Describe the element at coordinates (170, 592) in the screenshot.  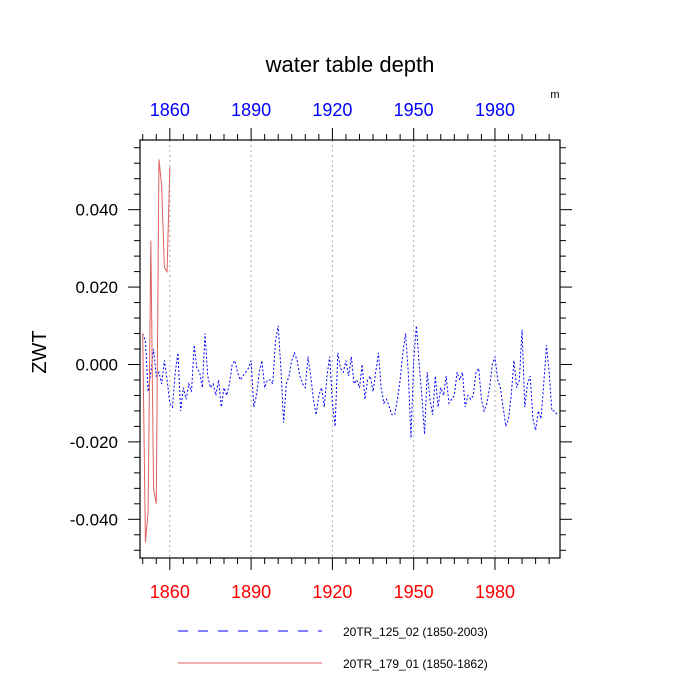
I see `x-tick-label-bottom-1860: 1860` at that location.